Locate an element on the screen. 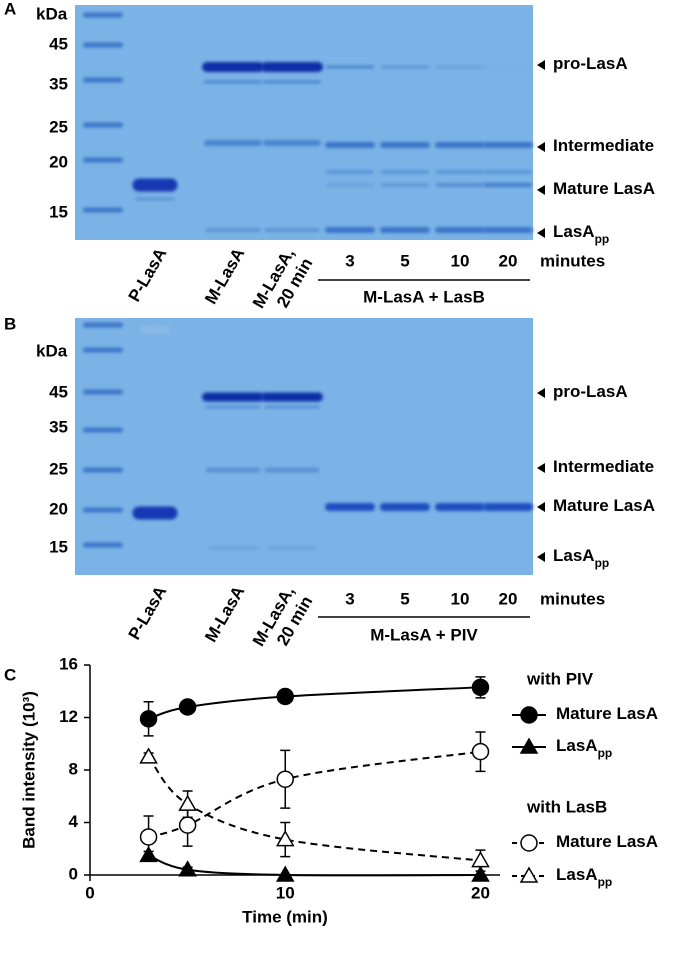 This screenshot has height=973, width=693. legend-label-sub: pp is located at coordinates (605, 753).